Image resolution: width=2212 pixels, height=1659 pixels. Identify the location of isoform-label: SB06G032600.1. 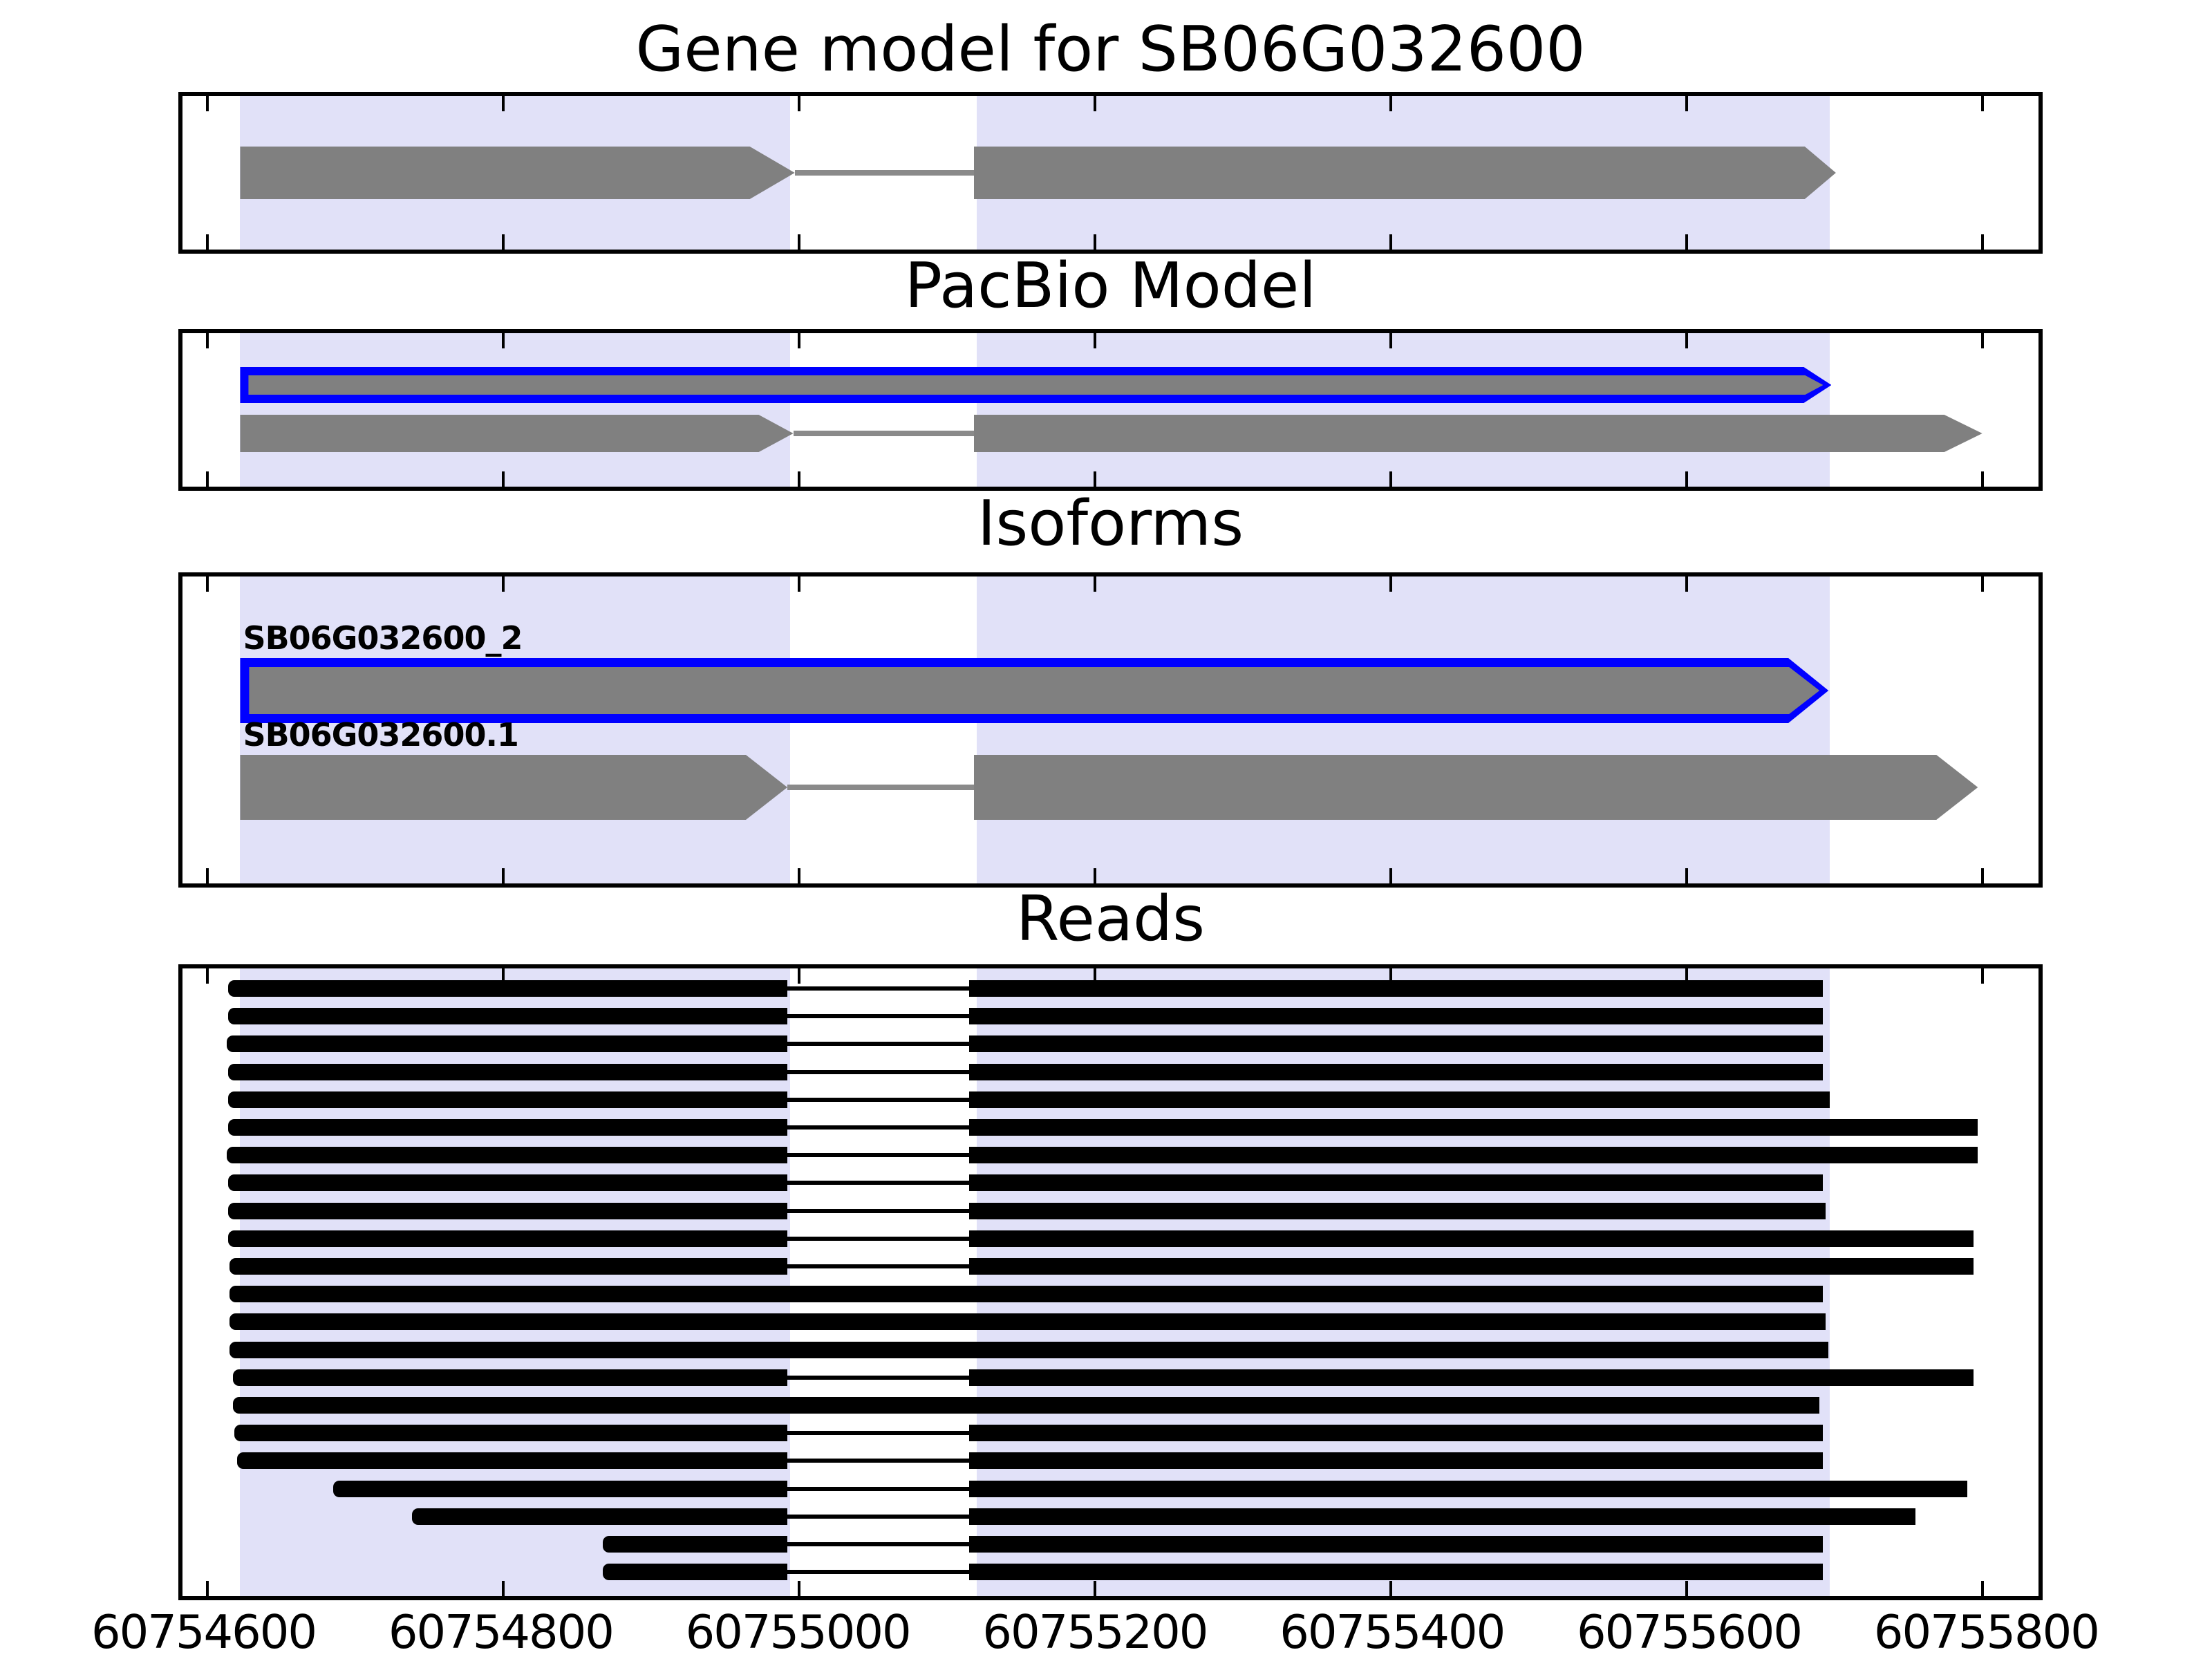
(380, 735).